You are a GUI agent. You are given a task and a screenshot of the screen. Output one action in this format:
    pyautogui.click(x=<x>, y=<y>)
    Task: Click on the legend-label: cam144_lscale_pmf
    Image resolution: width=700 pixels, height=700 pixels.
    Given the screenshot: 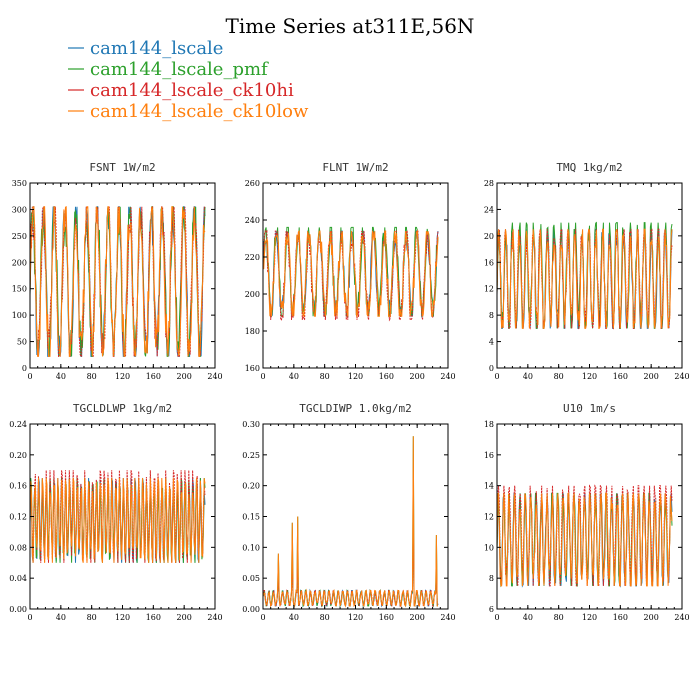 What is the action you would take?
    pyautogui.click(x=179, y=69)
    